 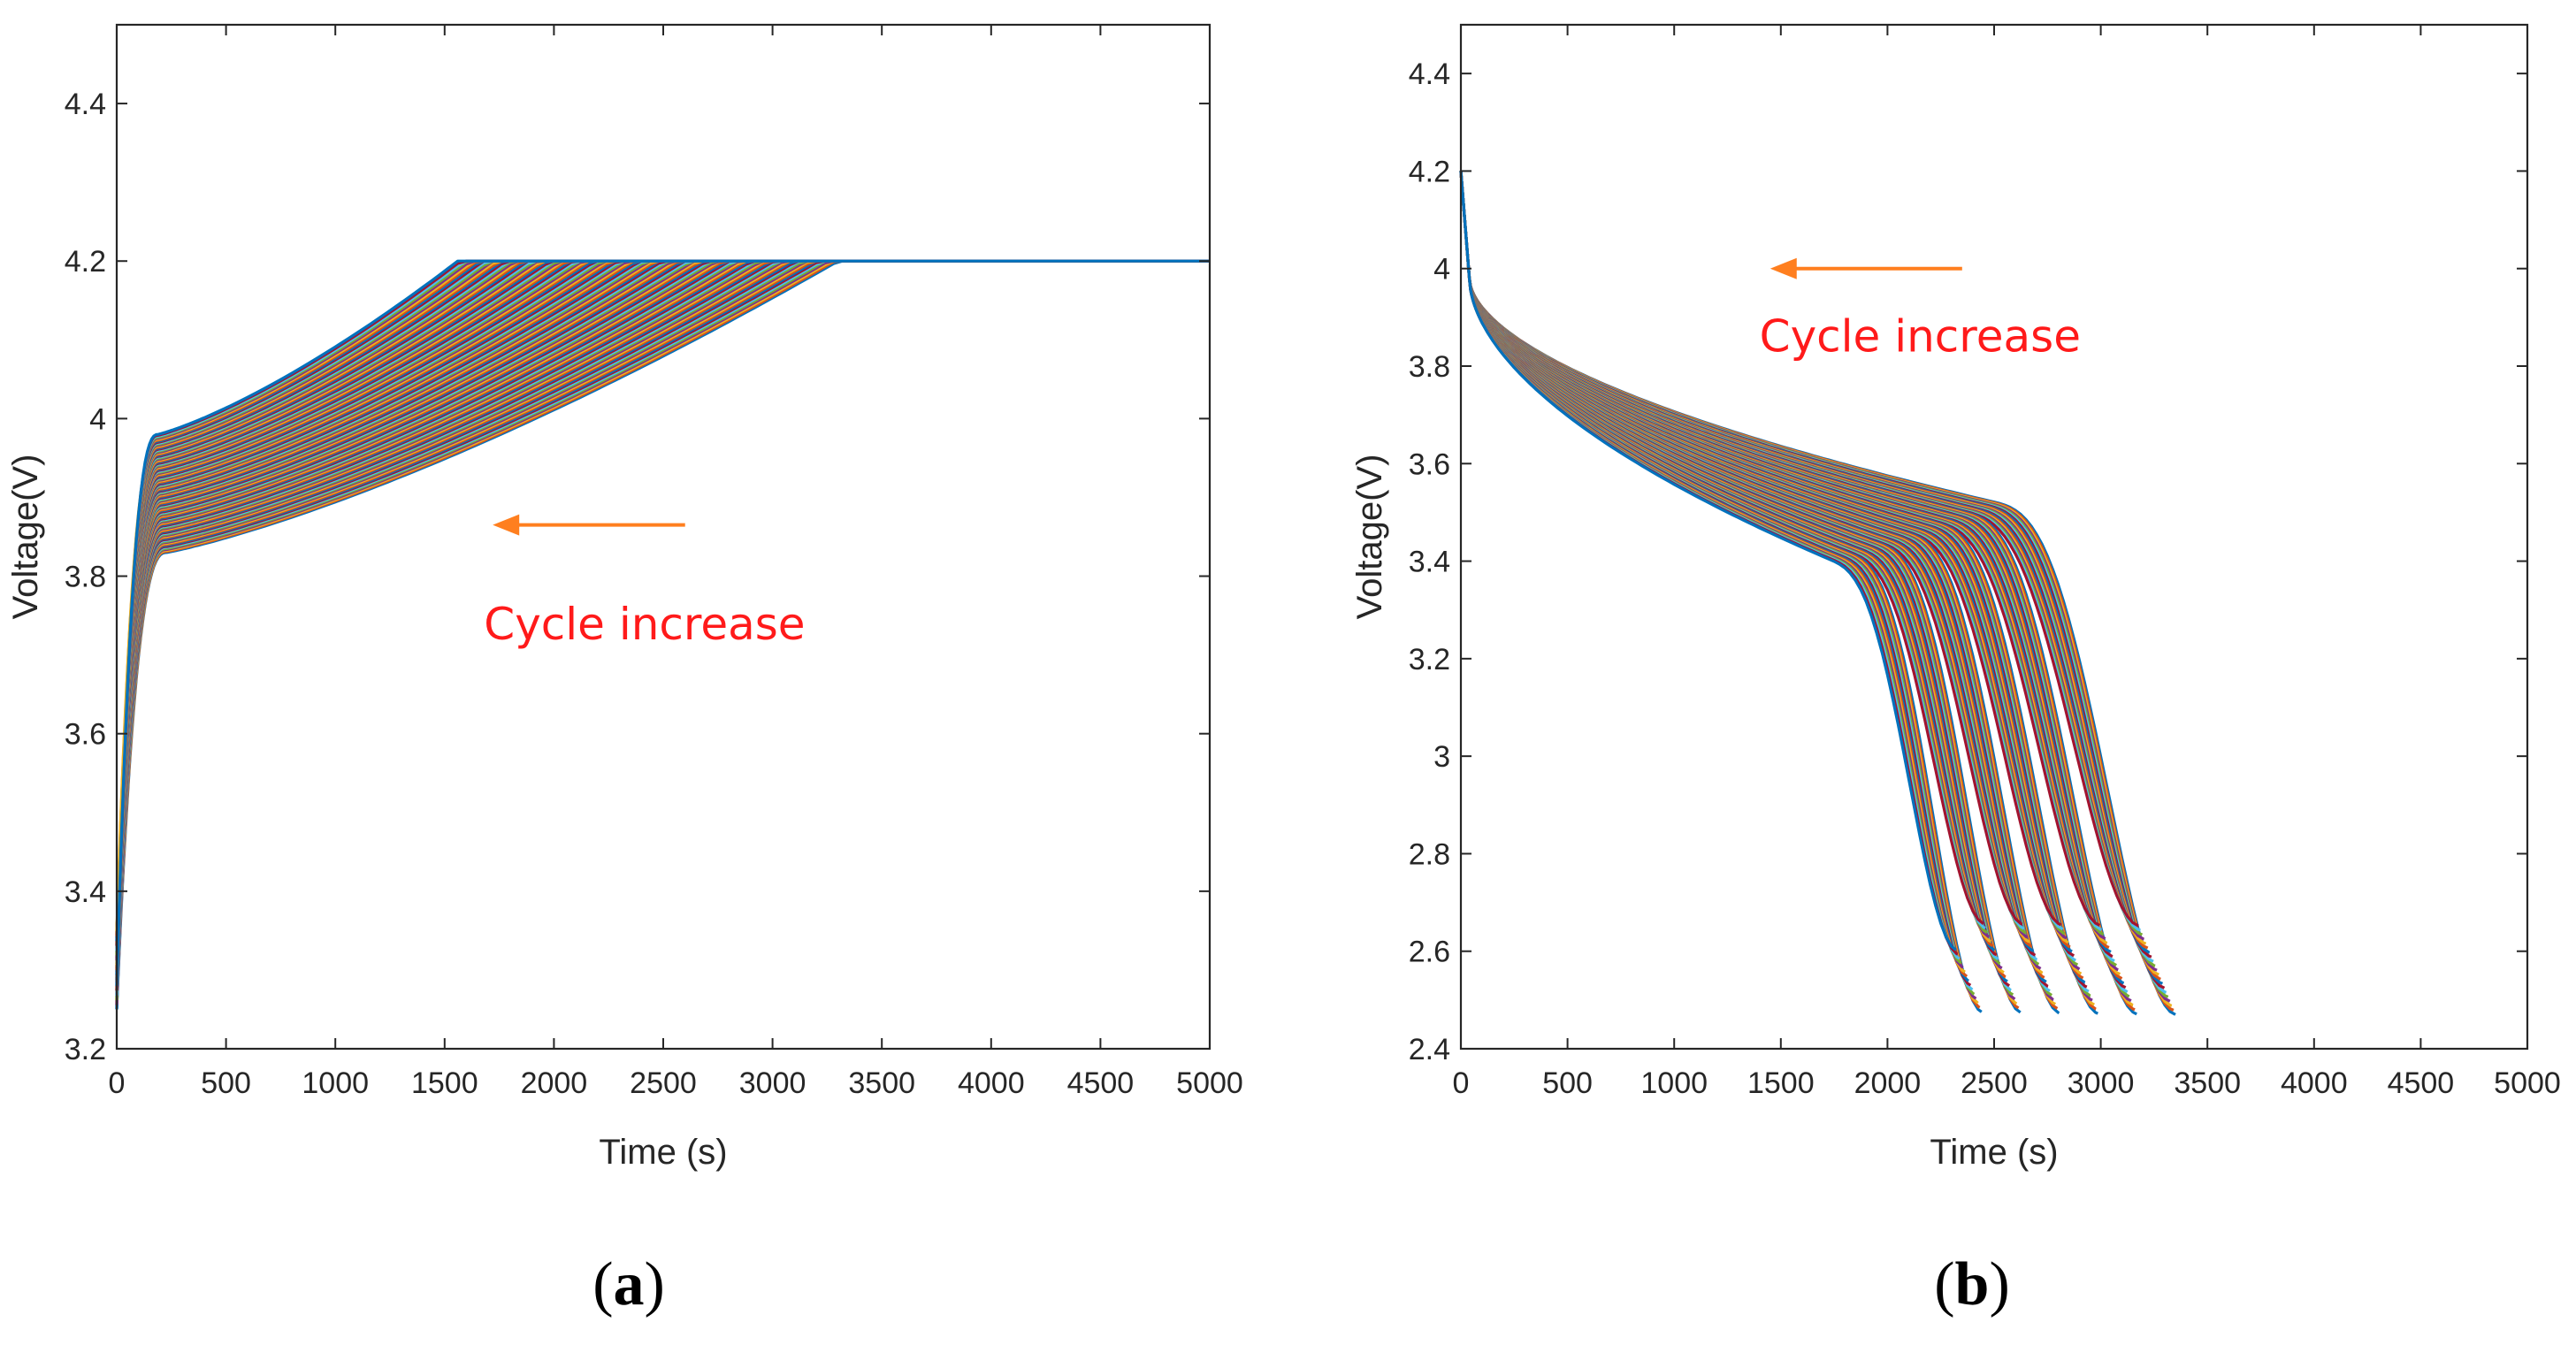 What do you see at coordinates (991, 1083) in the screenshot?
I see `chart-a-x-tick-label: 4000` at bounding box center [991, 1083].